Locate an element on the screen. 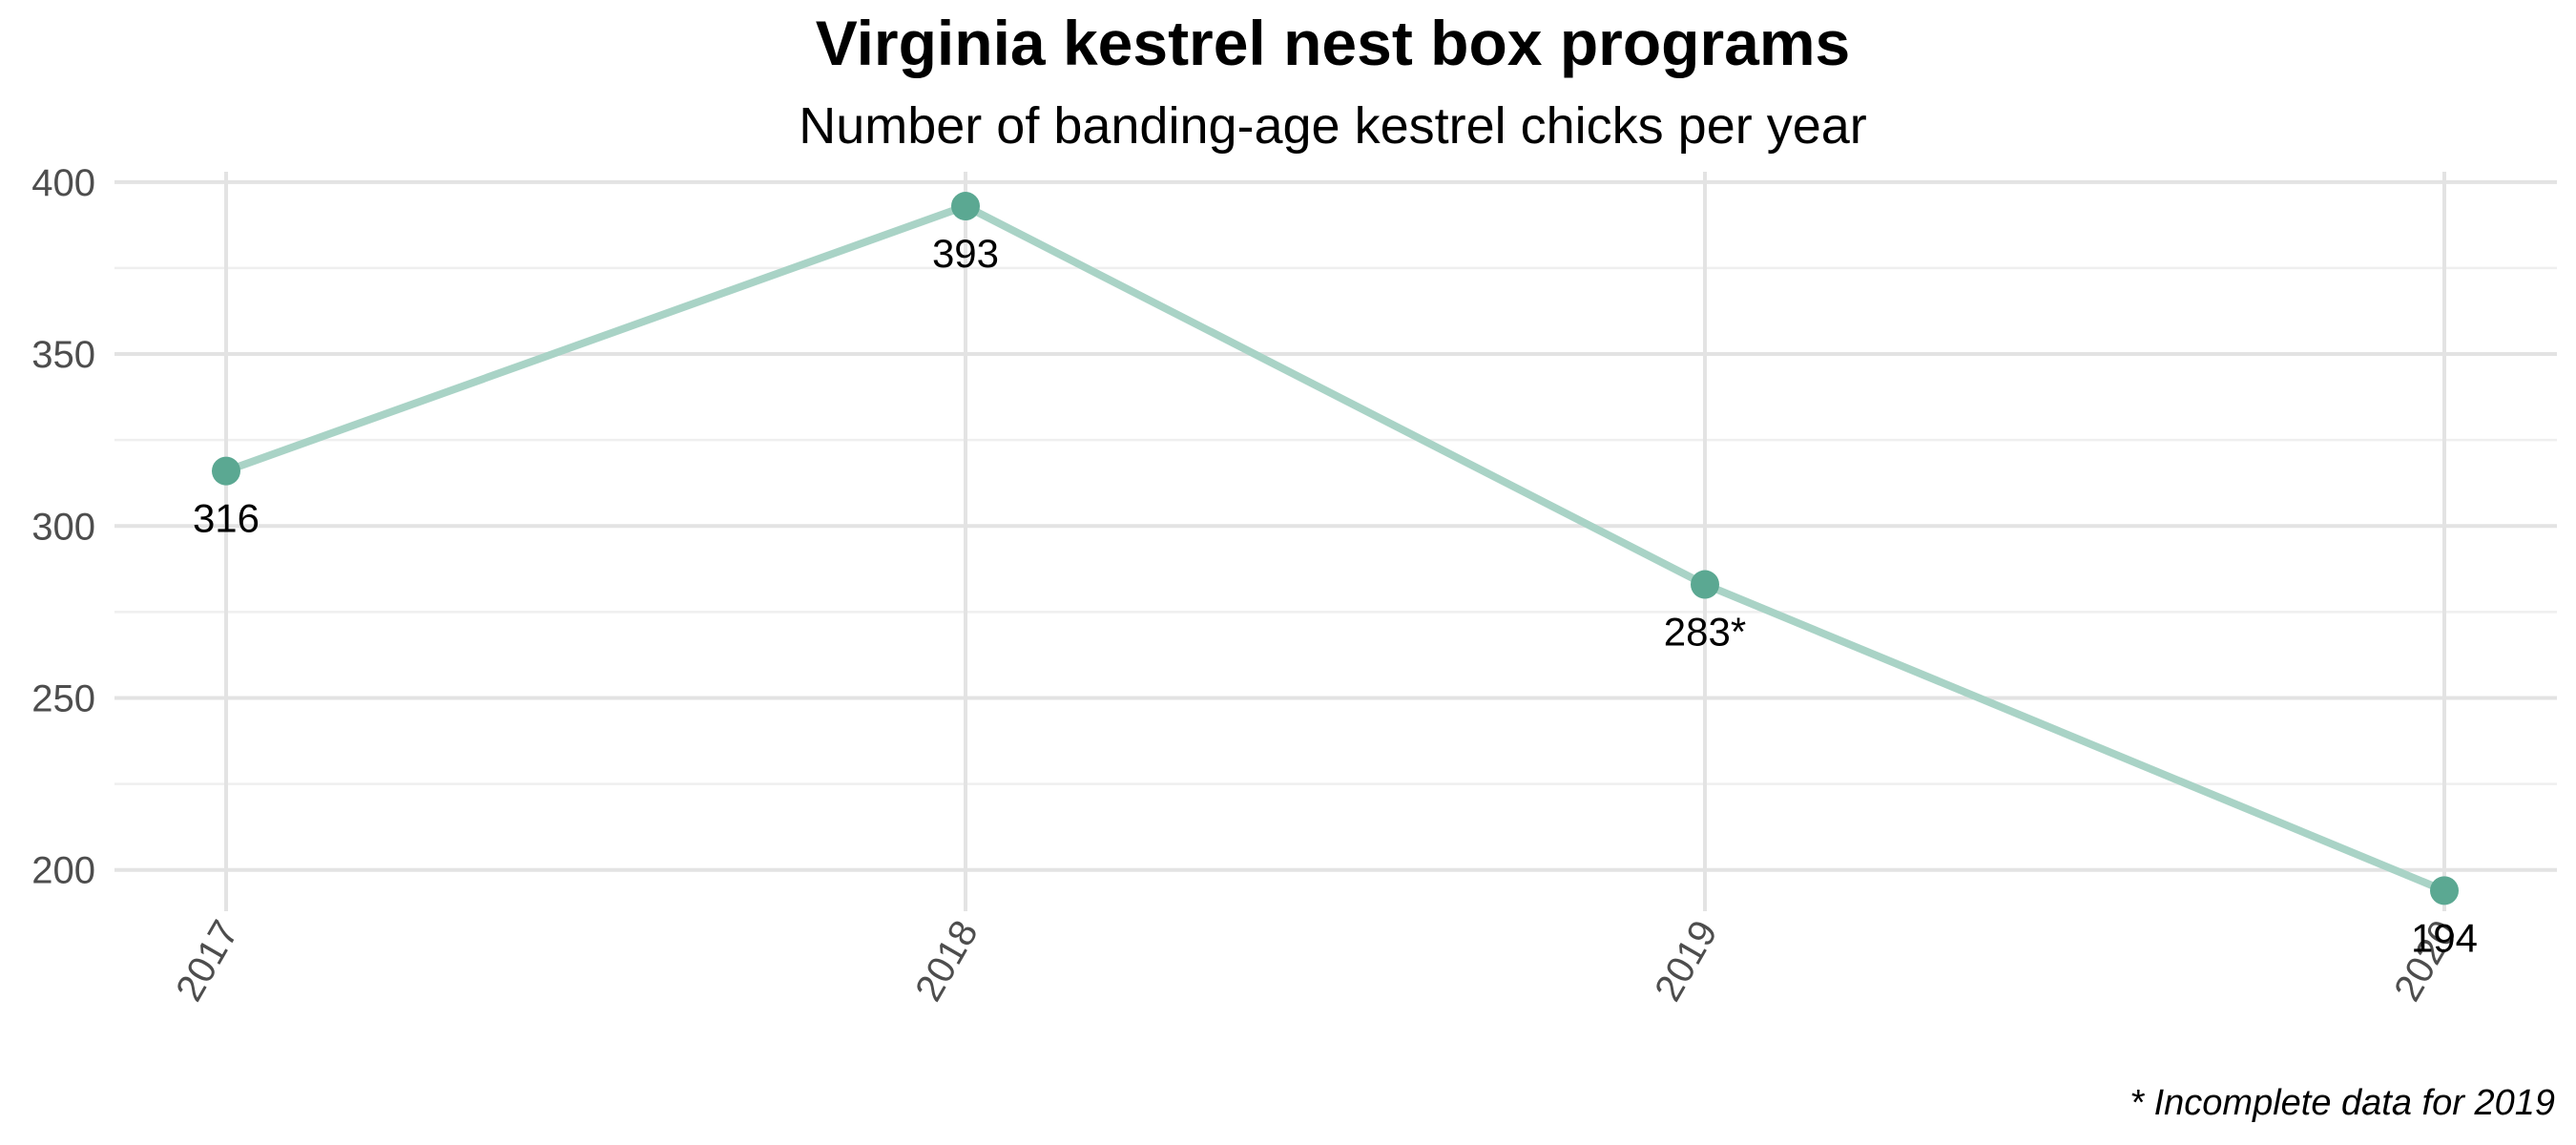 This screenshot has width=2576, height=1145. y-tick-label: 400 is located at coordinates (63, 183).